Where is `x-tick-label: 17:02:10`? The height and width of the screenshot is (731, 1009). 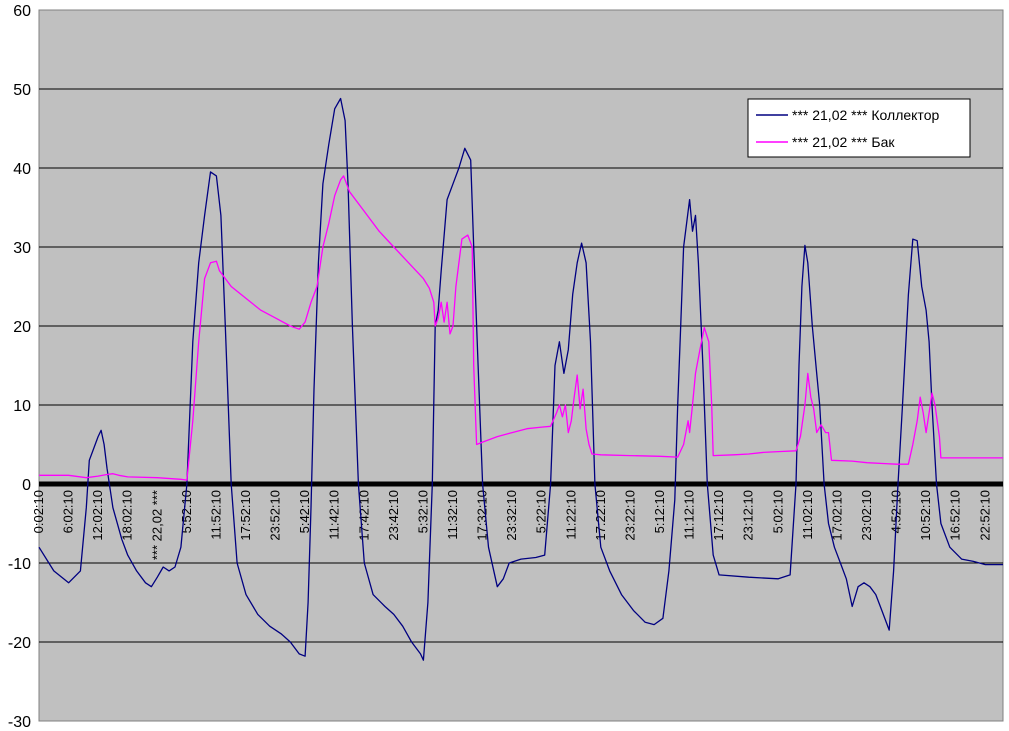 x-tick-label: 17:02:10 is located at coordinates (836, 515).